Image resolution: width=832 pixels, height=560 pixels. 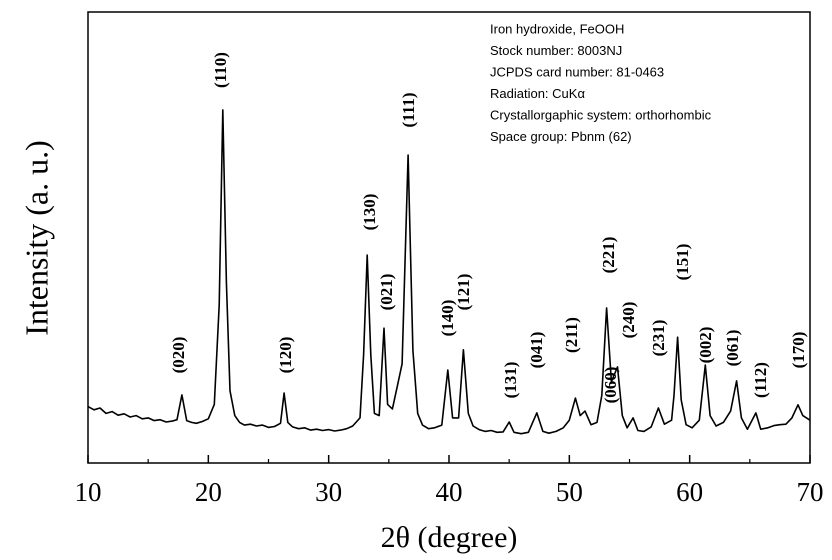 I want to click on peak-label: (020), so click(x=178, y=355).